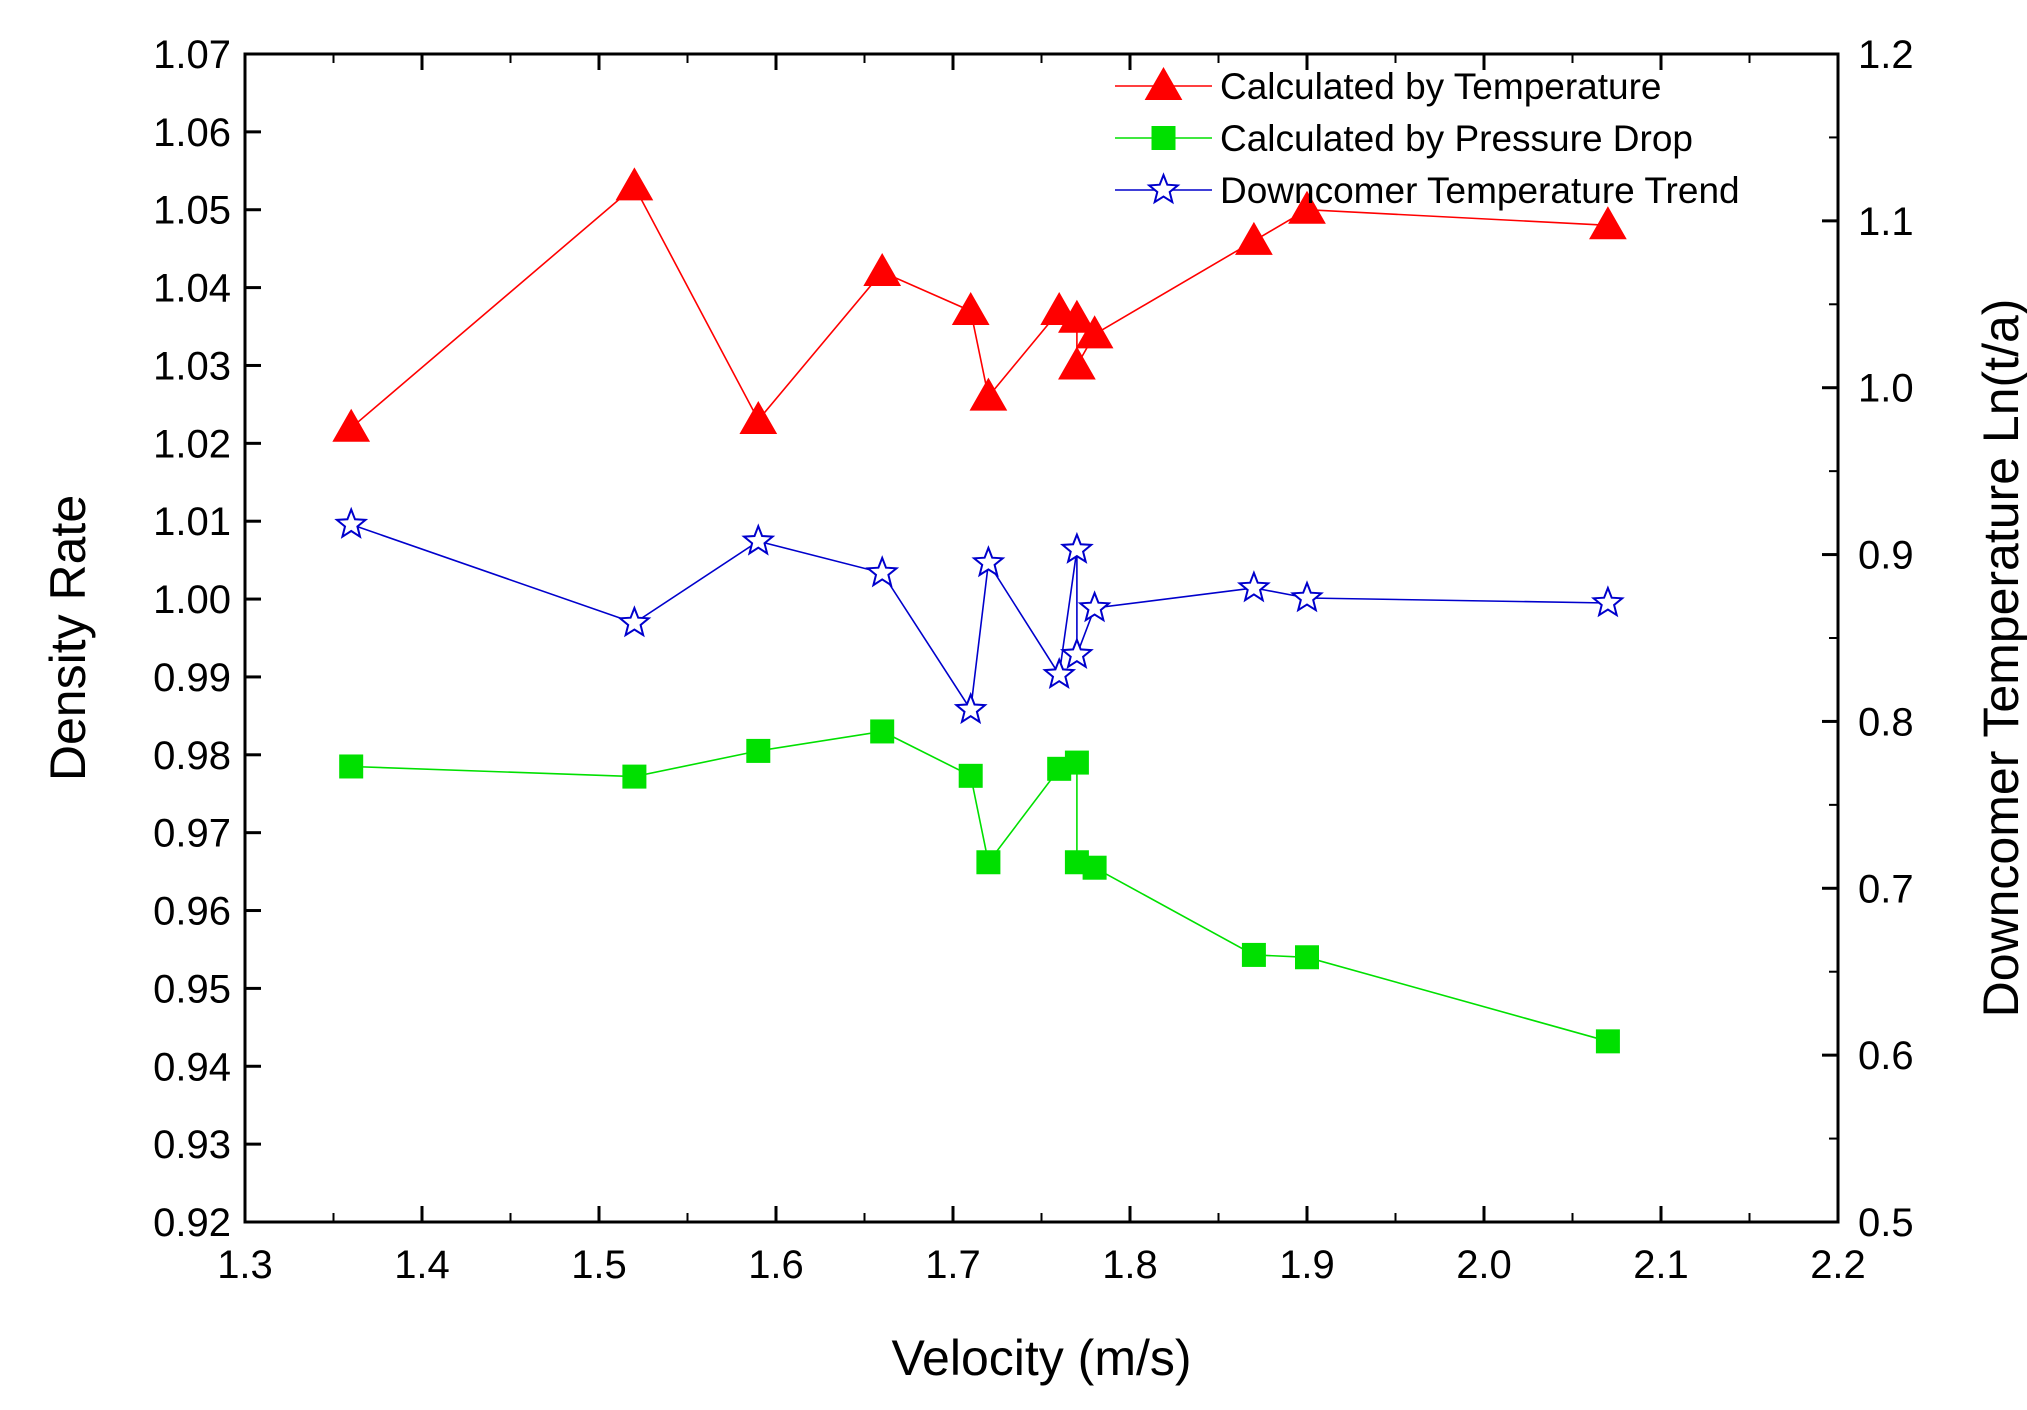  I want to click on legend-item: Calculated by Temperature, so click(1388, 86).